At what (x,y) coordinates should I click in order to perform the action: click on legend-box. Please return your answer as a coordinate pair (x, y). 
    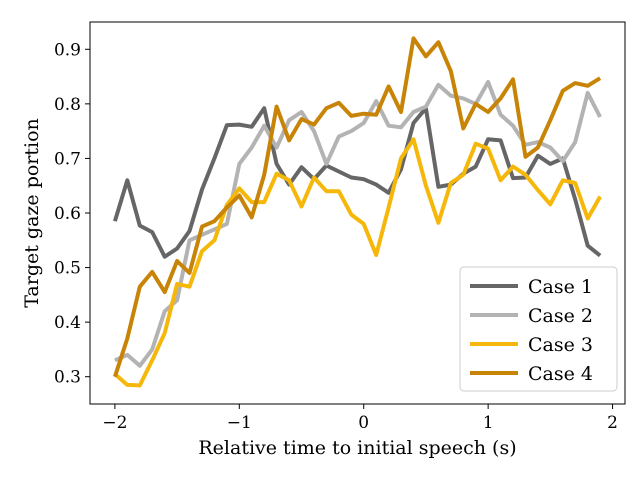
    Looking at the image, I should click on (538, 329).